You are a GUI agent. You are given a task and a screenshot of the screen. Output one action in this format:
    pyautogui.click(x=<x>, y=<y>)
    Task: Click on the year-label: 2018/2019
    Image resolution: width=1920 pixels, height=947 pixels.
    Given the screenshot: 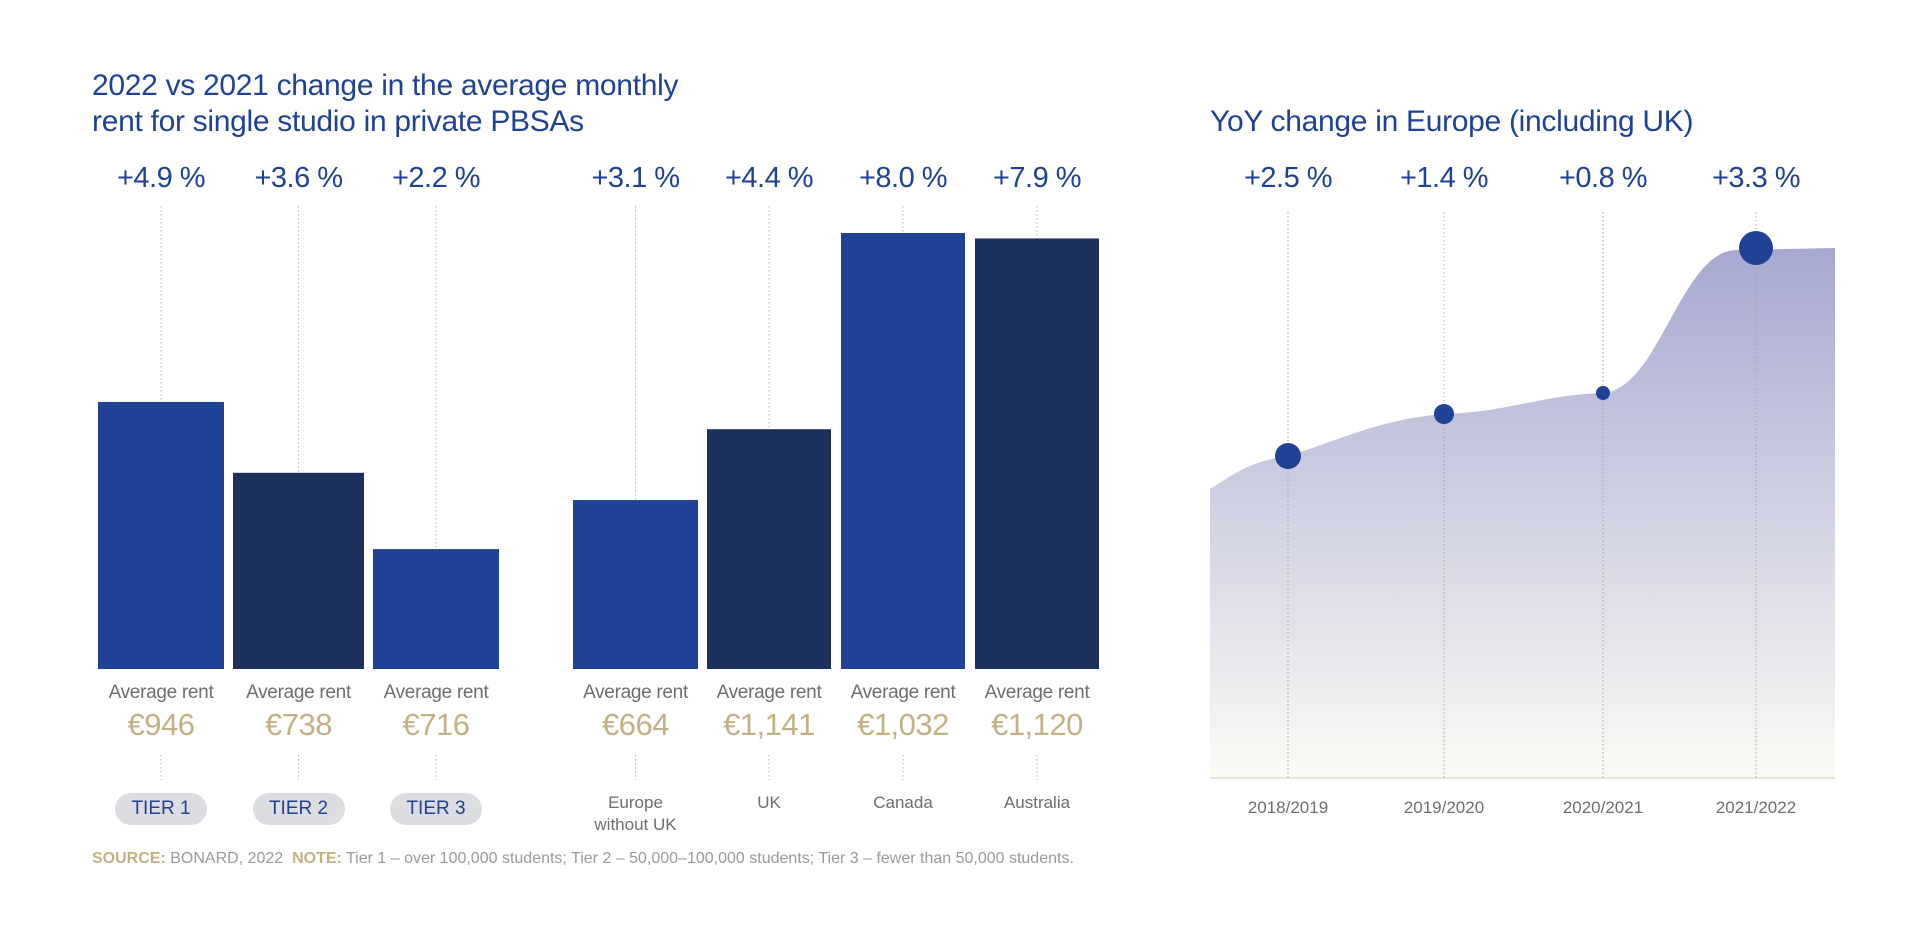 What is the action you would take?
    pyautogui.click(x=1288, y=807)
    